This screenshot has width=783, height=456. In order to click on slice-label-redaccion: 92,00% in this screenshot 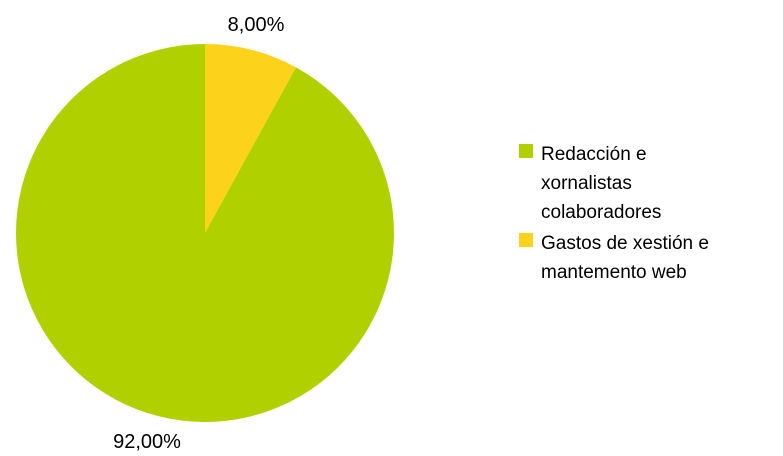, I will do `click(147, 442)`.